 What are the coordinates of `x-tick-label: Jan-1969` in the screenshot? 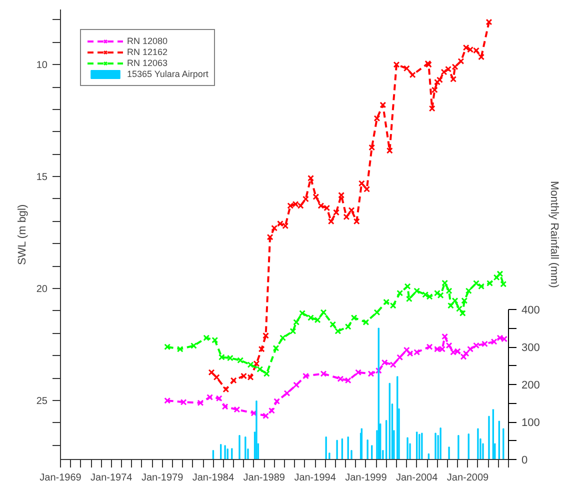 It's located at (61, 478).